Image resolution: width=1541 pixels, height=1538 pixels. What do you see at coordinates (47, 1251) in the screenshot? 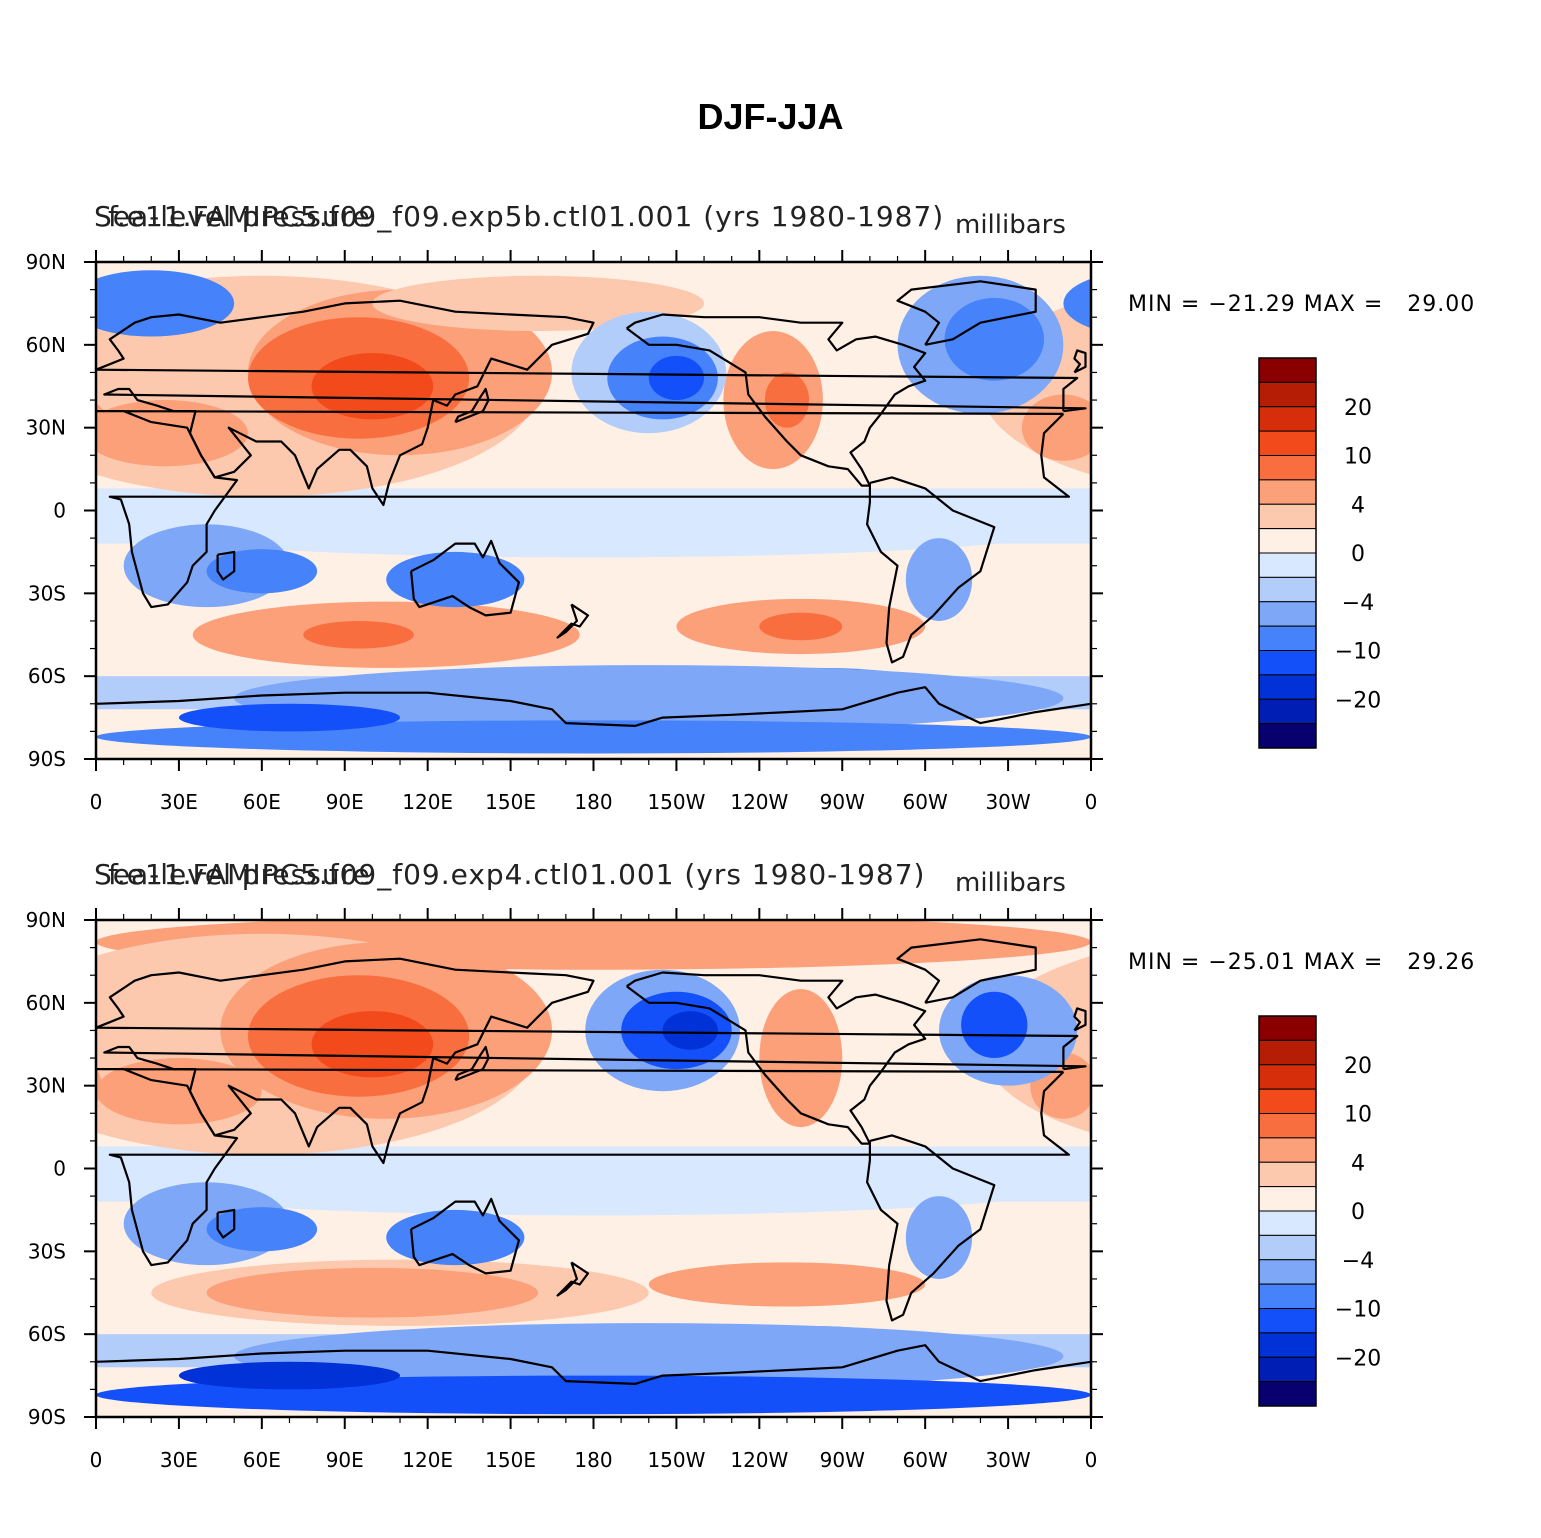
I see `y-tick-label: 30S` at bounding box center [47, 1251].